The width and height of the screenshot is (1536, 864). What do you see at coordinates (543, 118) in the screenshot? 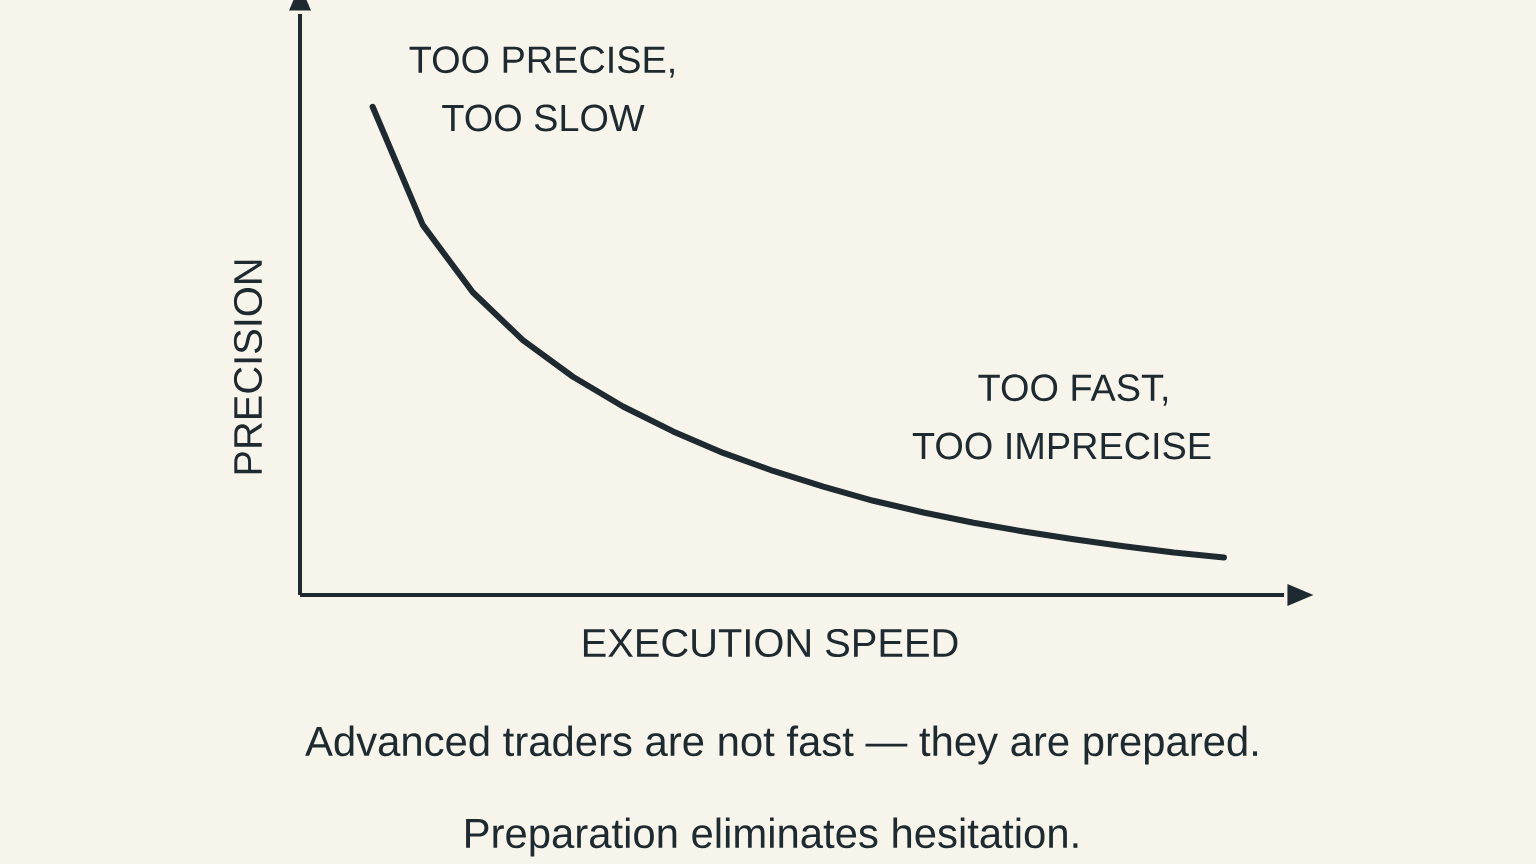
I see `annotation: TOO SLOW` at bounding box center [543, 118].